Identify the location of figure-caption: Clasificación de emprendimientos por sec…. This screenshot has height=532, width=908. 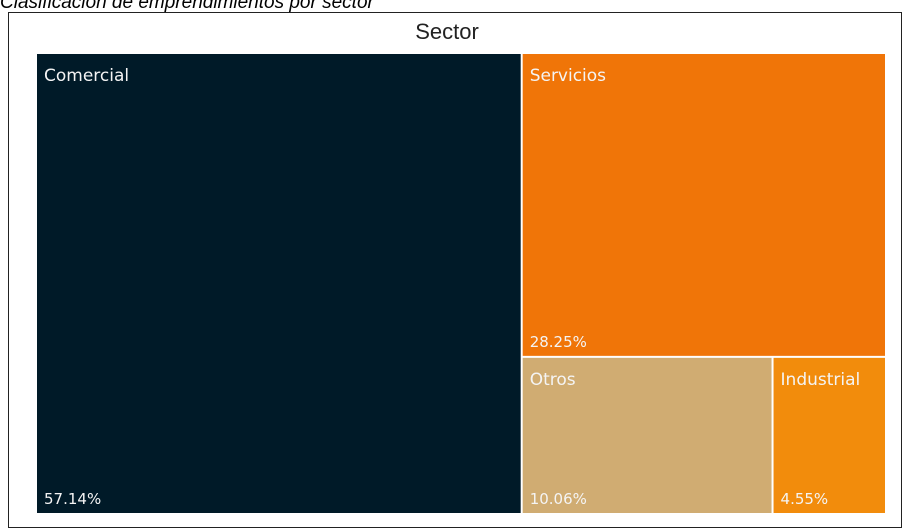
(187, 6).